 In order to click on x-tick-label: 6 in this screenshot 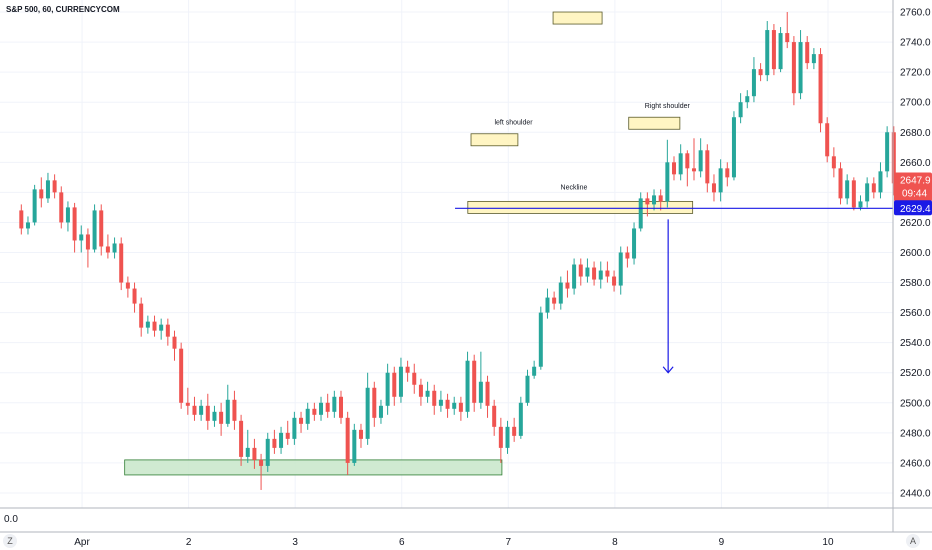, I will do `click(402, 542)`.